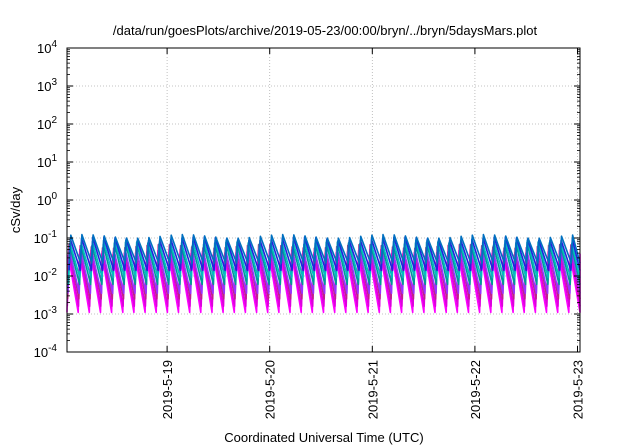  What do you see at coordinates (46, 351) in the screenshot?
I see `y-tick-label: 10⁻⁴` at bounding box center [46, 351].